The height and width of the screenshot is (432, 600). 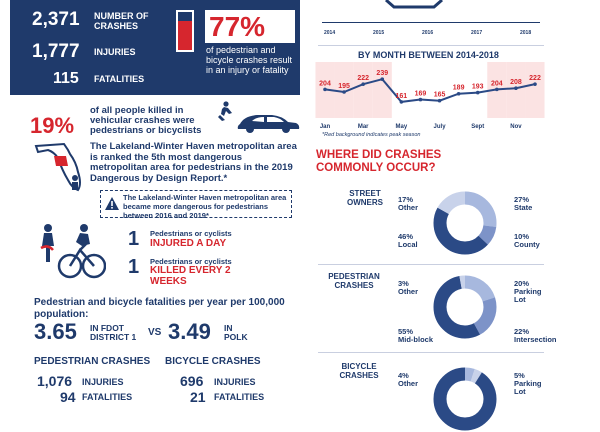 What do you see at coordinates (189, 331) in the screenshot?
I see `polk-rate: 3.49` at bounding box center [189, 331].